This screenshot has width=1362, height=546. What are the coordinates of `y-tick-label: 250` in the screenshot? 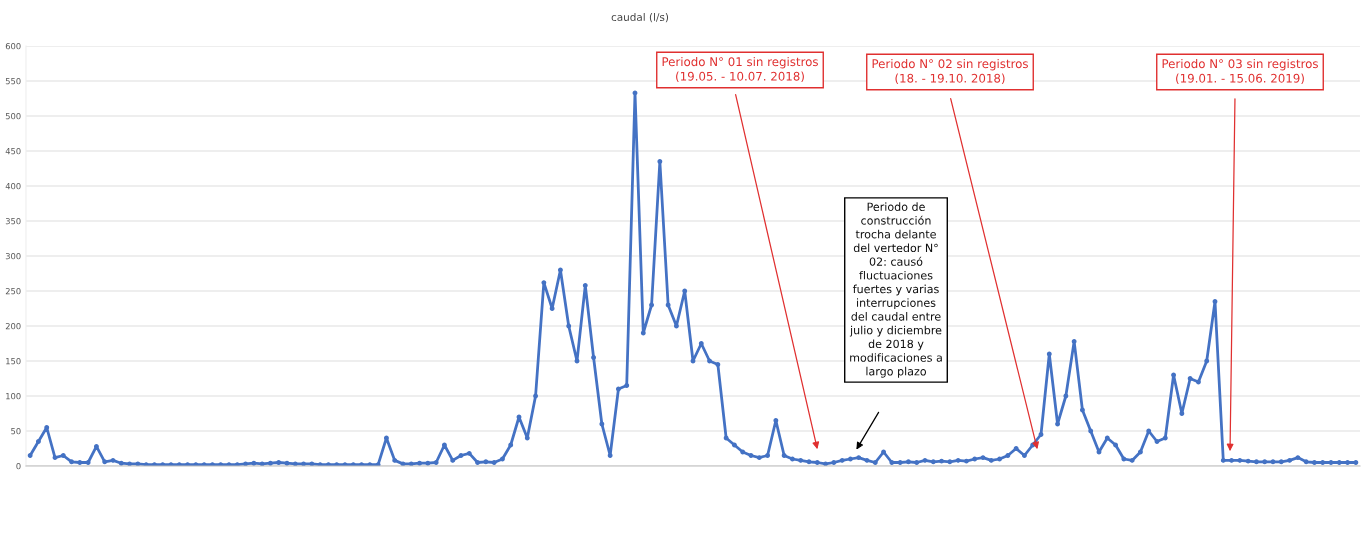 It's located at (13, 291).